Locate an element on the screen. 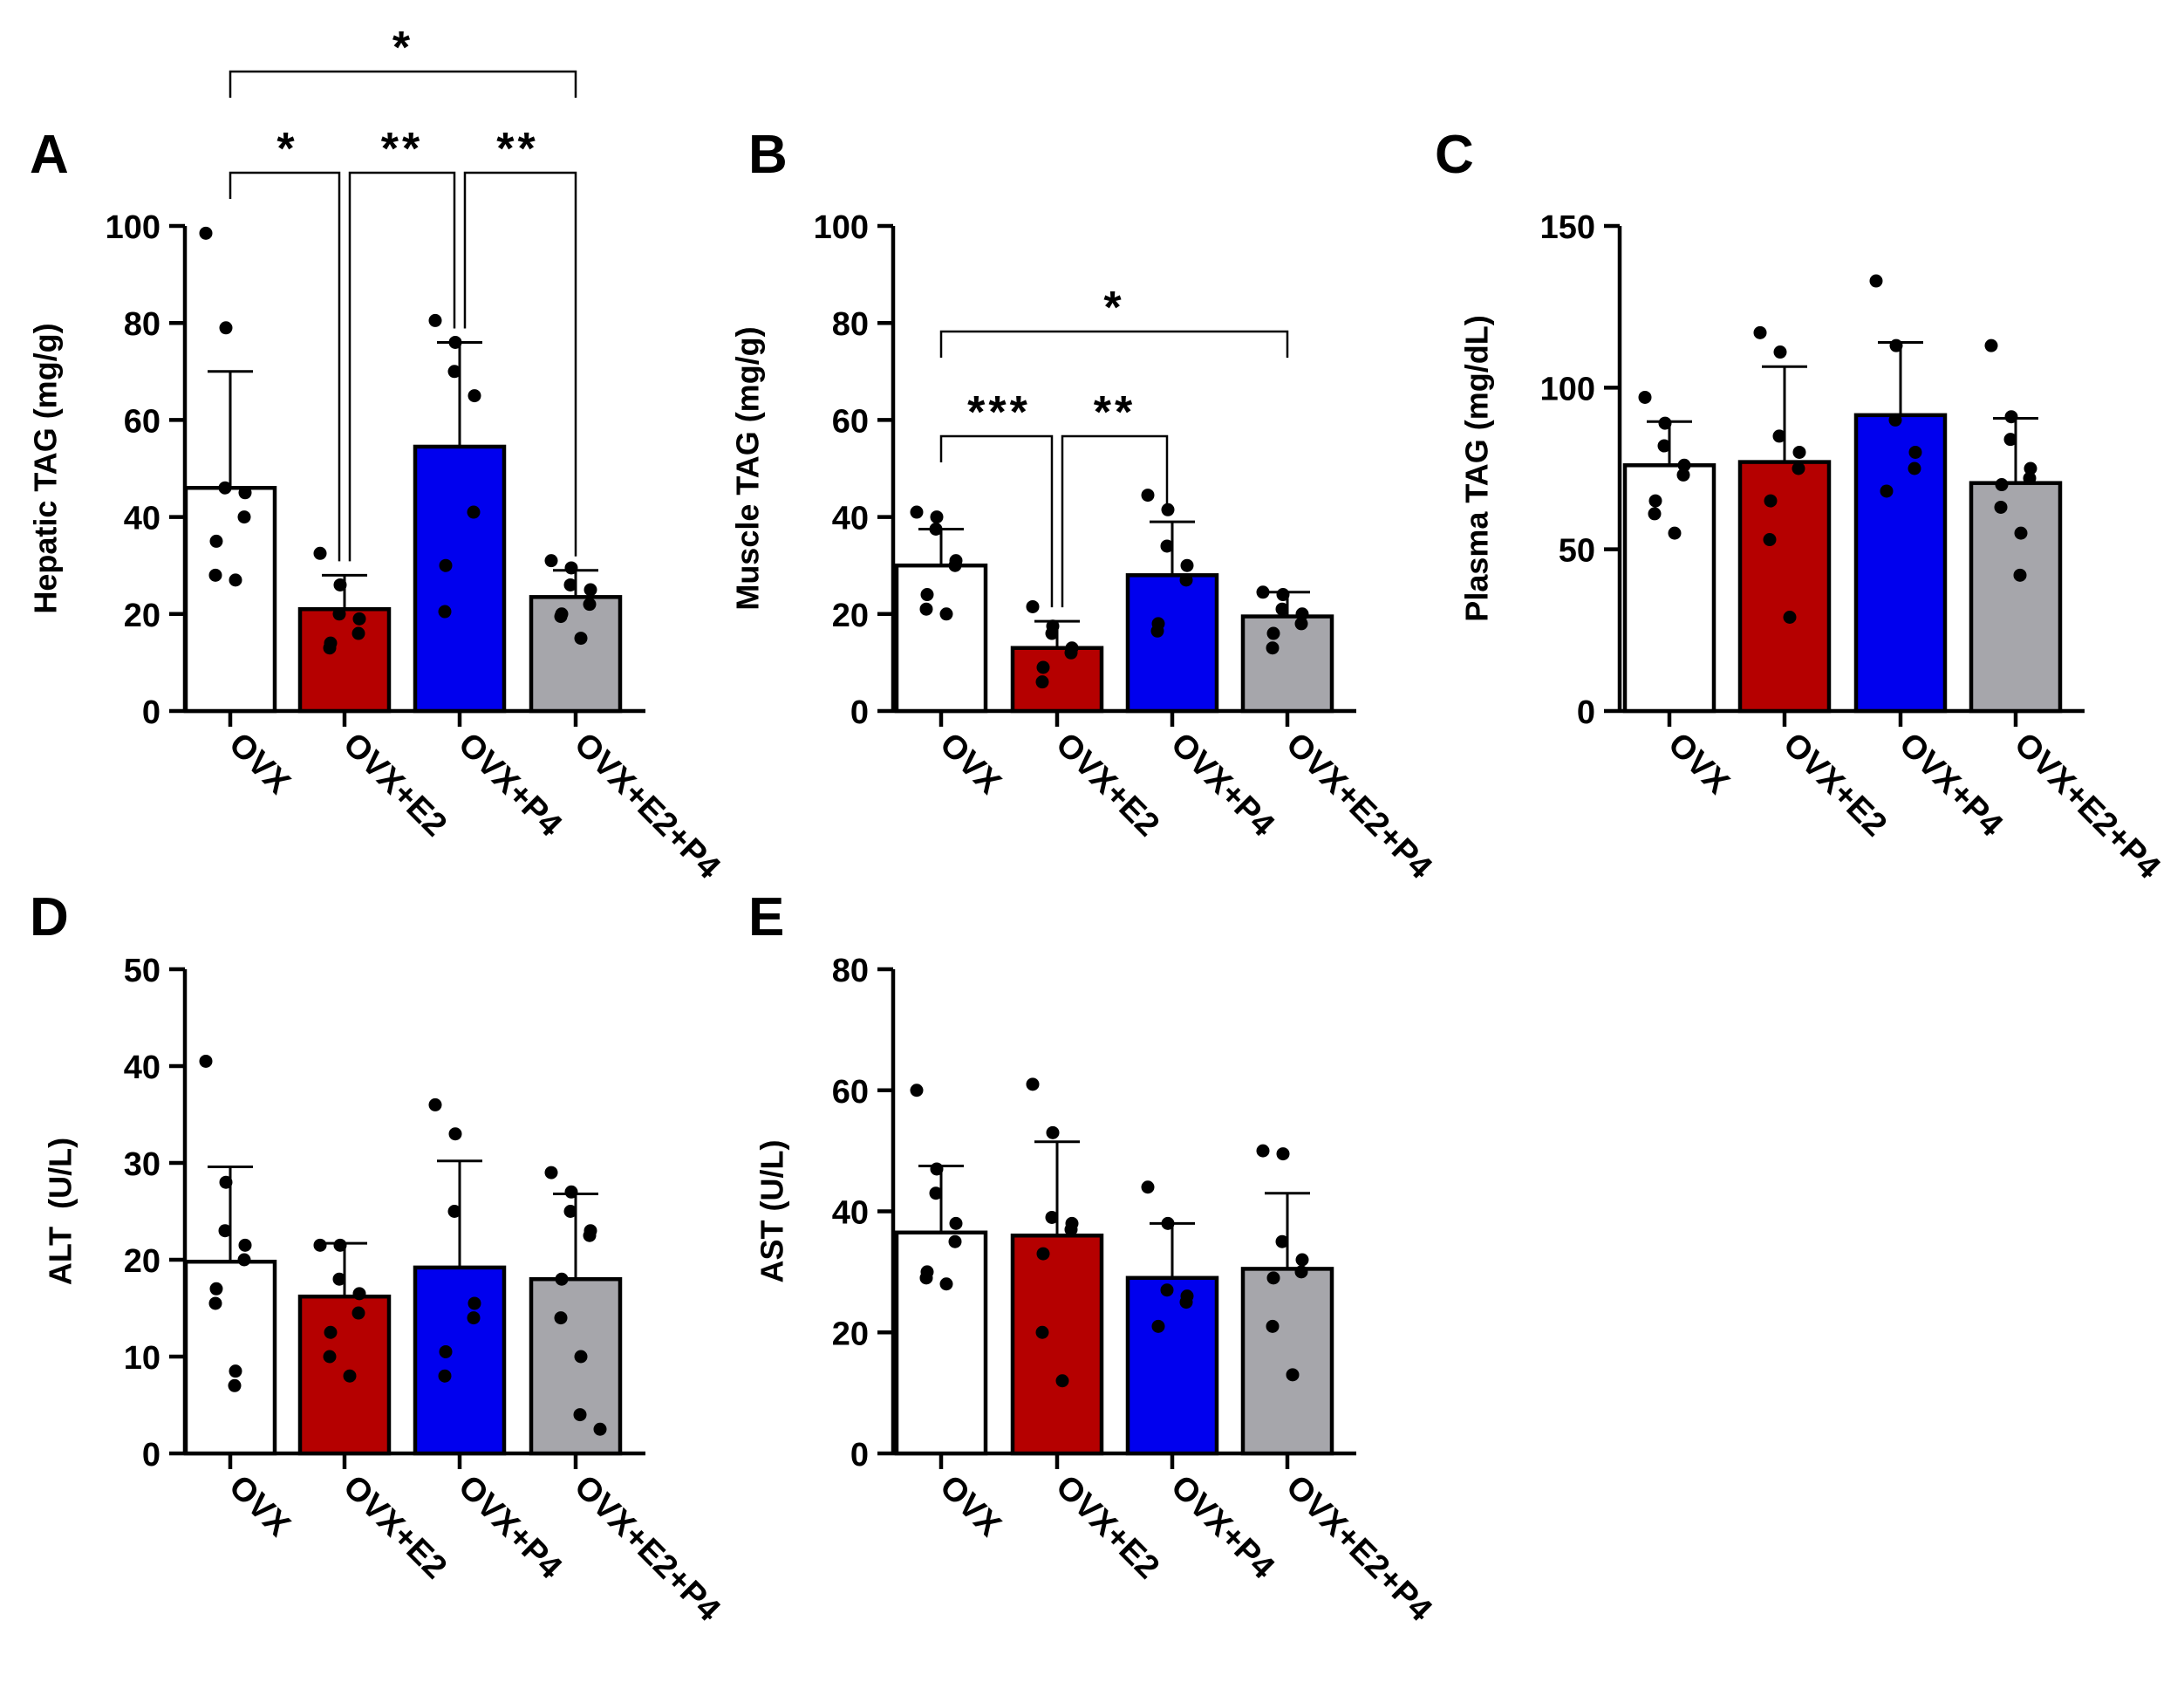  y-tick-label: 50 is located at coordinates (142, 971).